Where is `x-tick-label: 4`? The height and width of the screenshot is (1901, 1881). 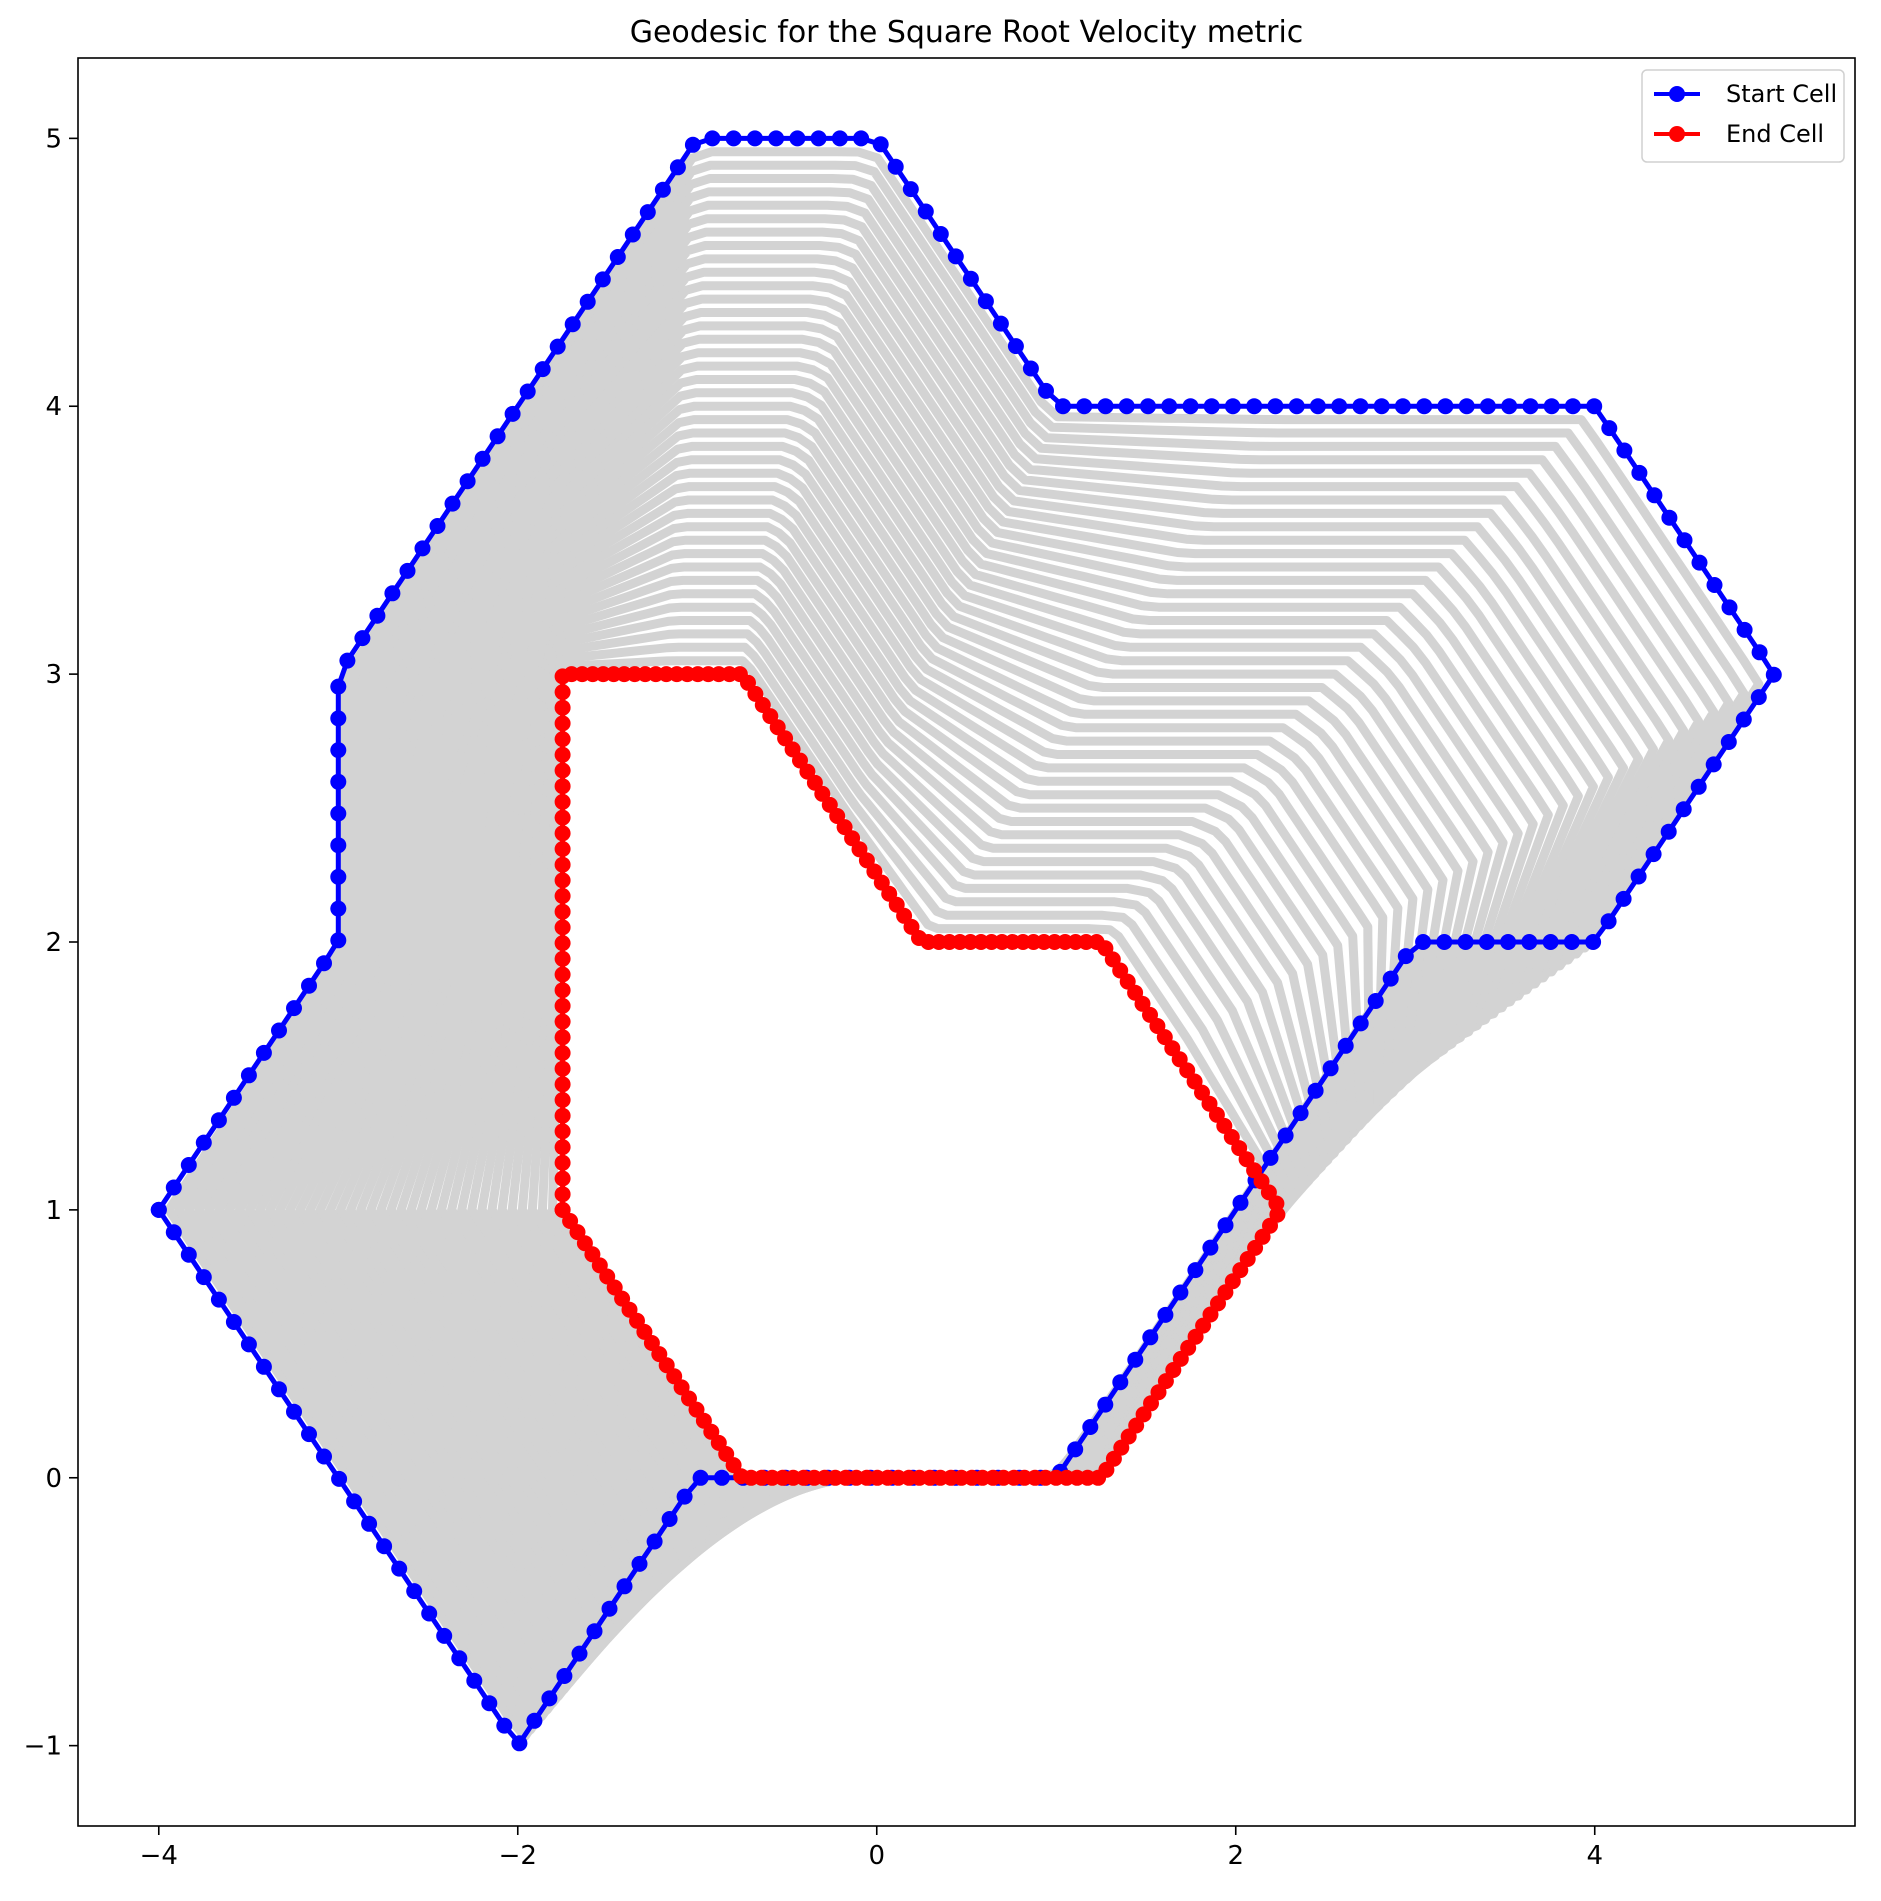 x-tick-label: 4 is located at coordinates (1594, 1856).